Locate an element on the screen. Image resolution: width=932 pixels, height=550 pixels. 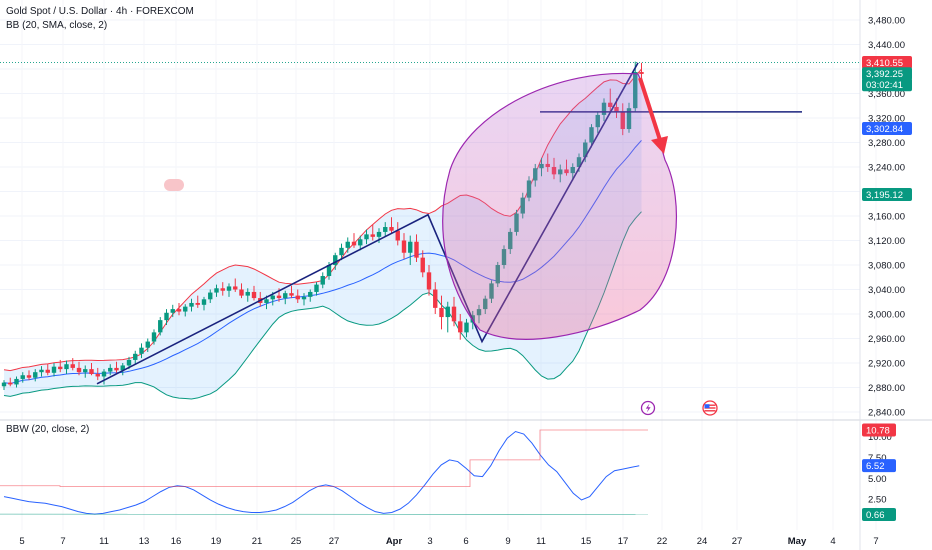
pink-marker is located at coordinates (174, 185).